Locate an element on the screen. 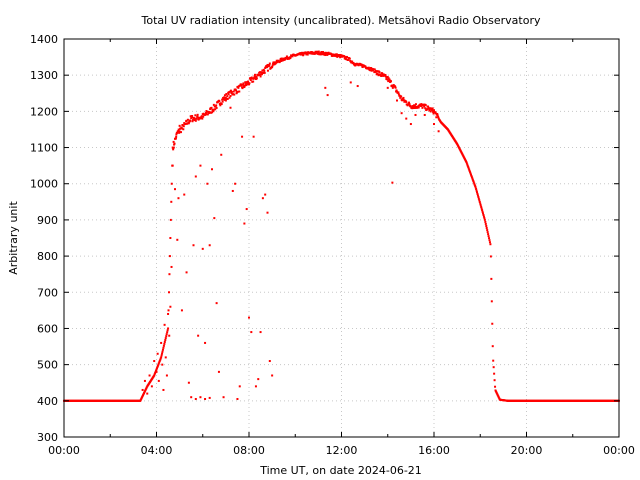 This screenshot has width=640, height=480. y-tick-label: 700 is located at coordinates (47, 292).